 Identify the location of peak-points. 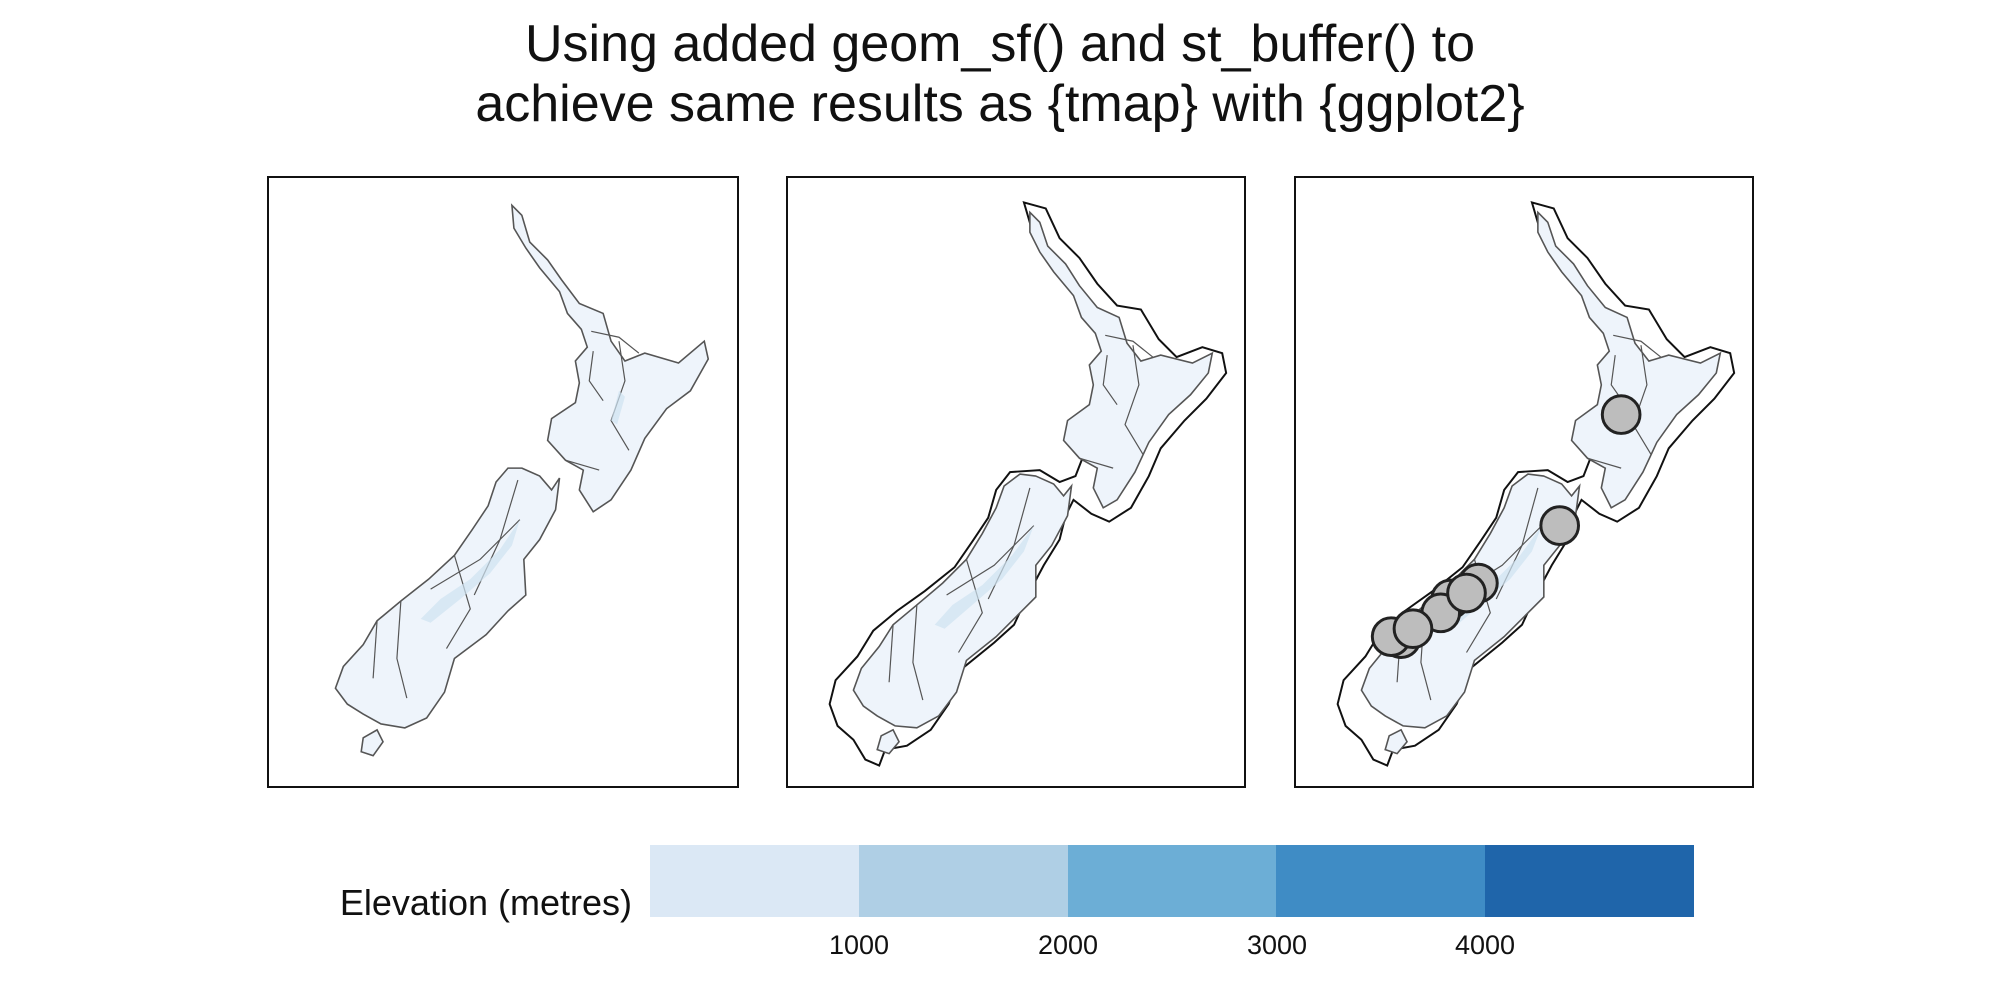
(1506, 526).